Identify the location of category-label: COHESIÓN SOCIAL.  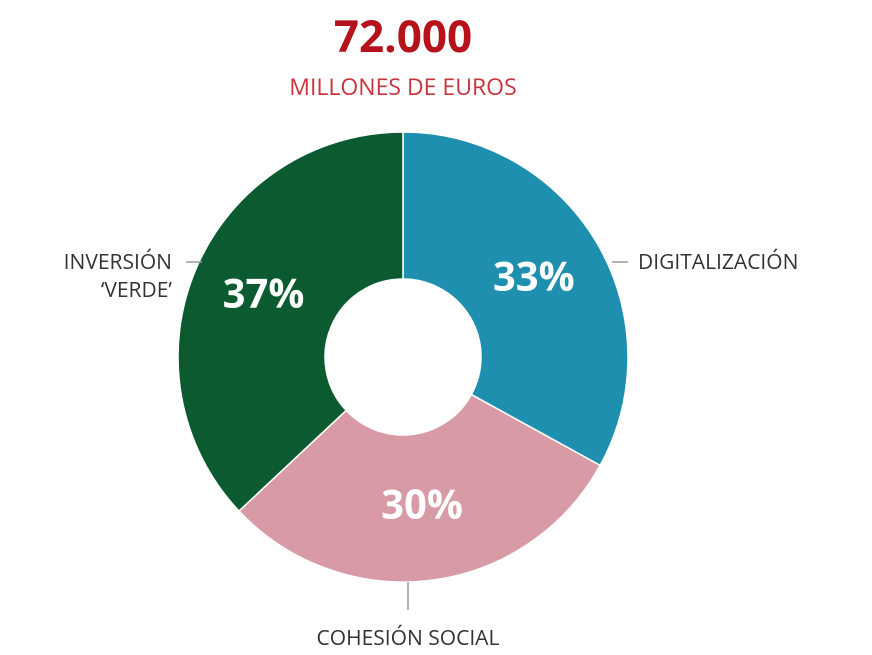
(408, 638).